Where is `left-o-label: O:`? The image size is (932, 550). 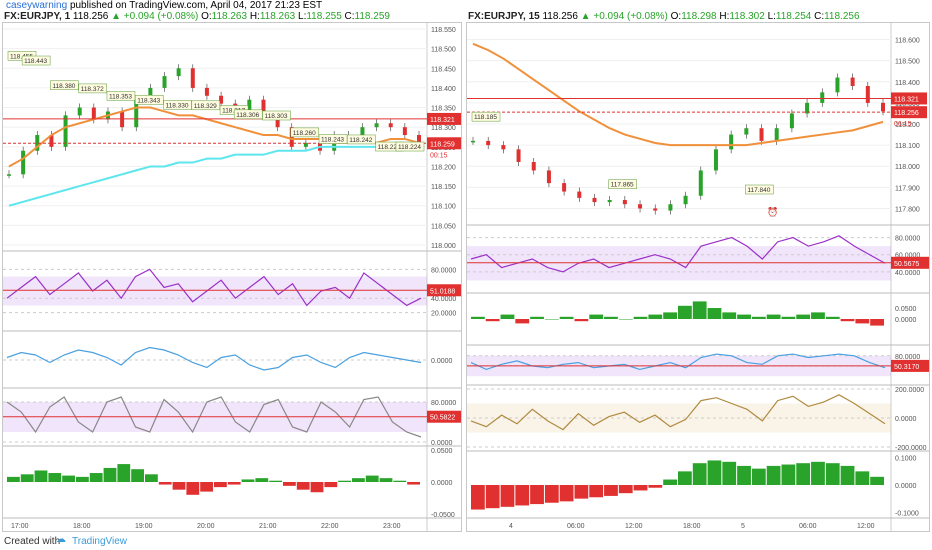 left-o-label: O: is located at coordinates (206, 16).